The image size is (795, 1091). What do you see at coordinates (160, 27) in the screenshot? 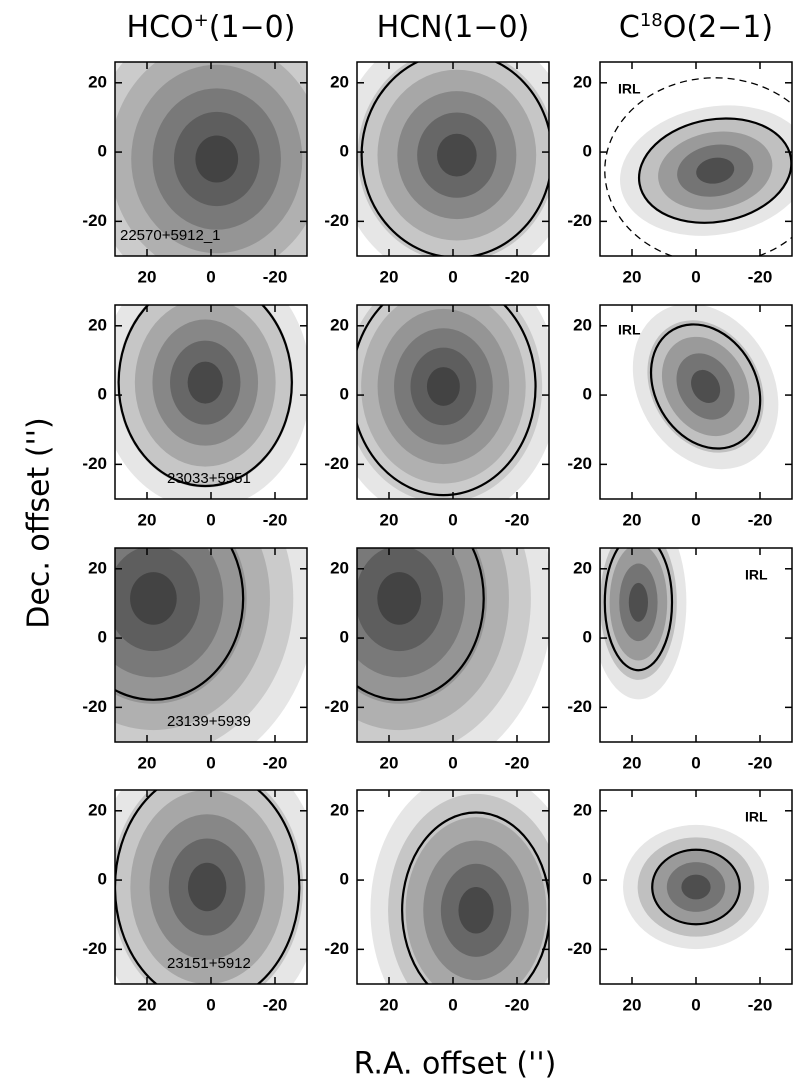
I see `title-part: HCO` at bounding box center [160, 27].